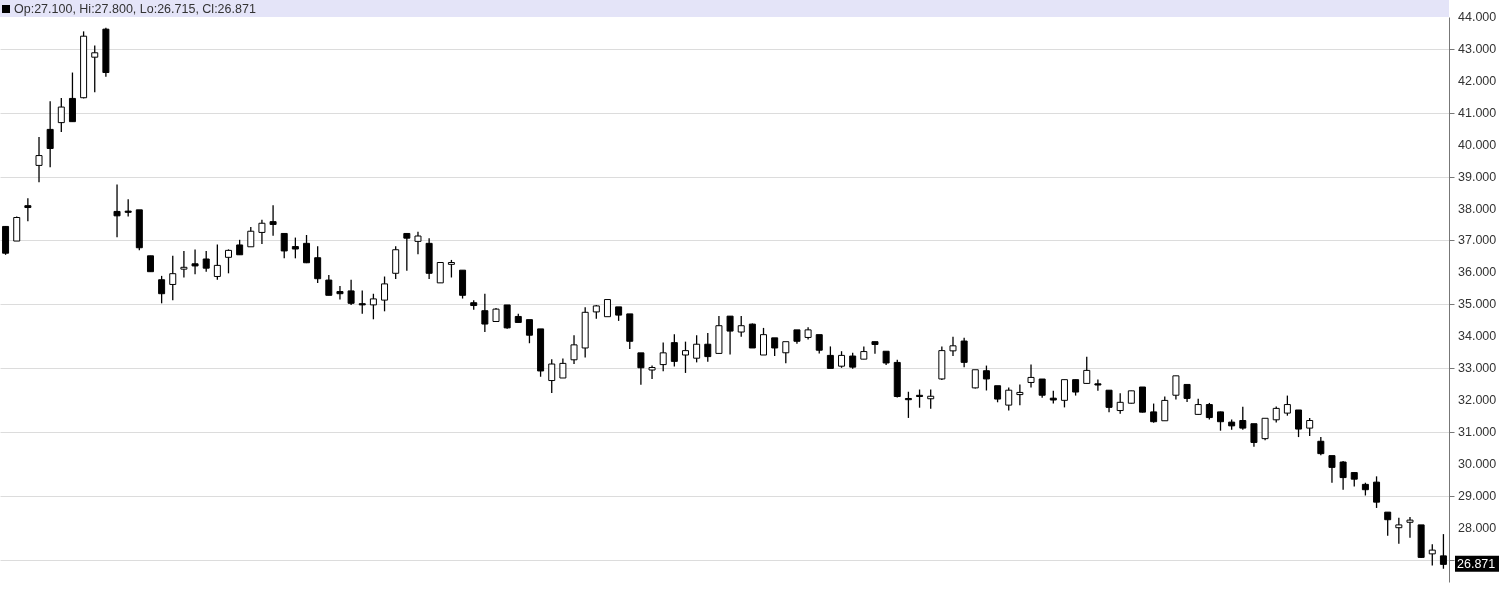  I want to click on y-tick-label: 33.000, so click(1477, 368).